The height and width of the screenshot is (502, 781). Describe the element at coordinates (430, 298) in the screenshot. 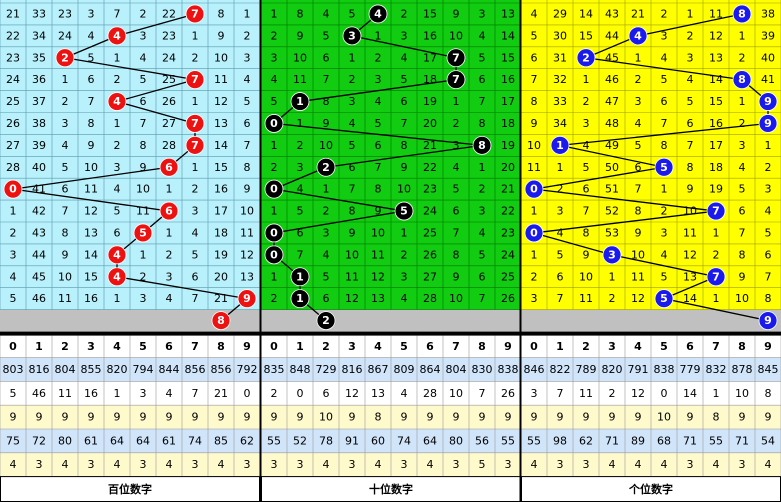

I see `cell-number: 28` at that location.